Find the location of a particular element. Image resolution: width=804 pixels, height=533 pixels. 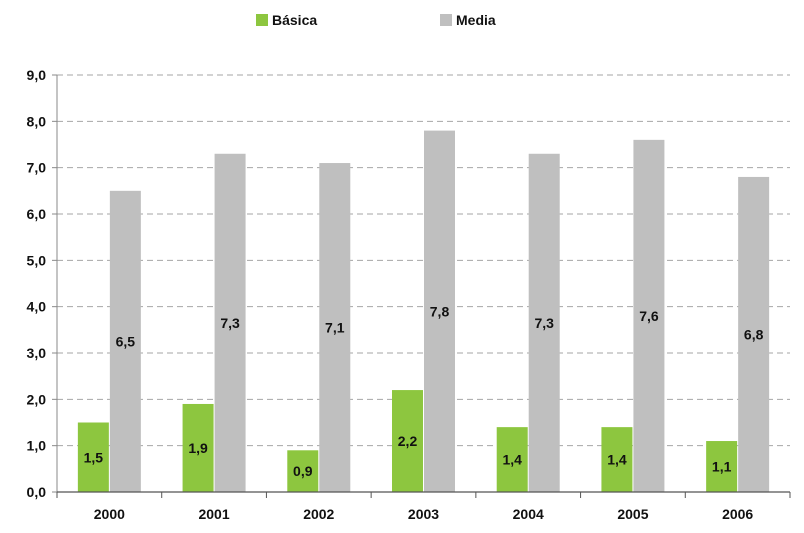

y-tick-label: 5,0 is located at coordinates (37, 260).